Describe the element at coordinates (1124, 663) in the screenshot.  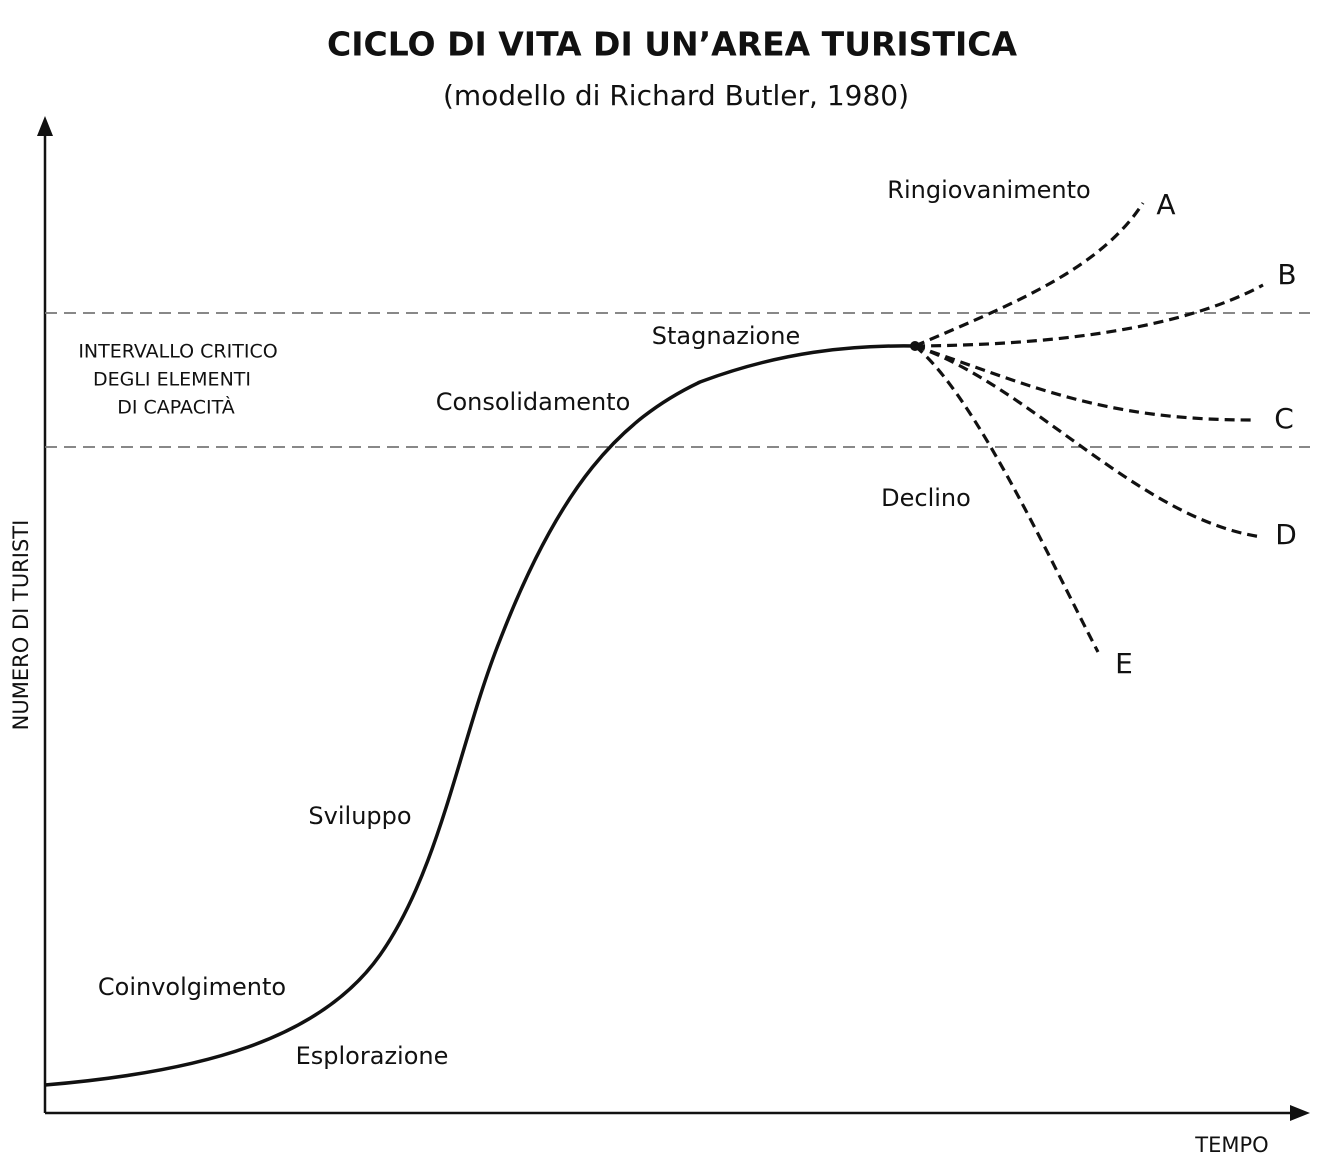
I see `branch-label: E` at that location.